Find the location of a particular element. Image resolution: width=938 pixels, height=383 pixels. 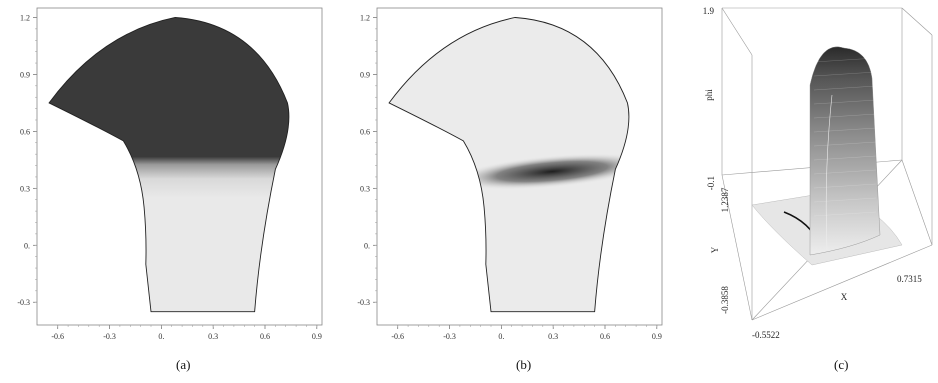

y-tick-label: 1.2387 is located at coordinates (725, 199).